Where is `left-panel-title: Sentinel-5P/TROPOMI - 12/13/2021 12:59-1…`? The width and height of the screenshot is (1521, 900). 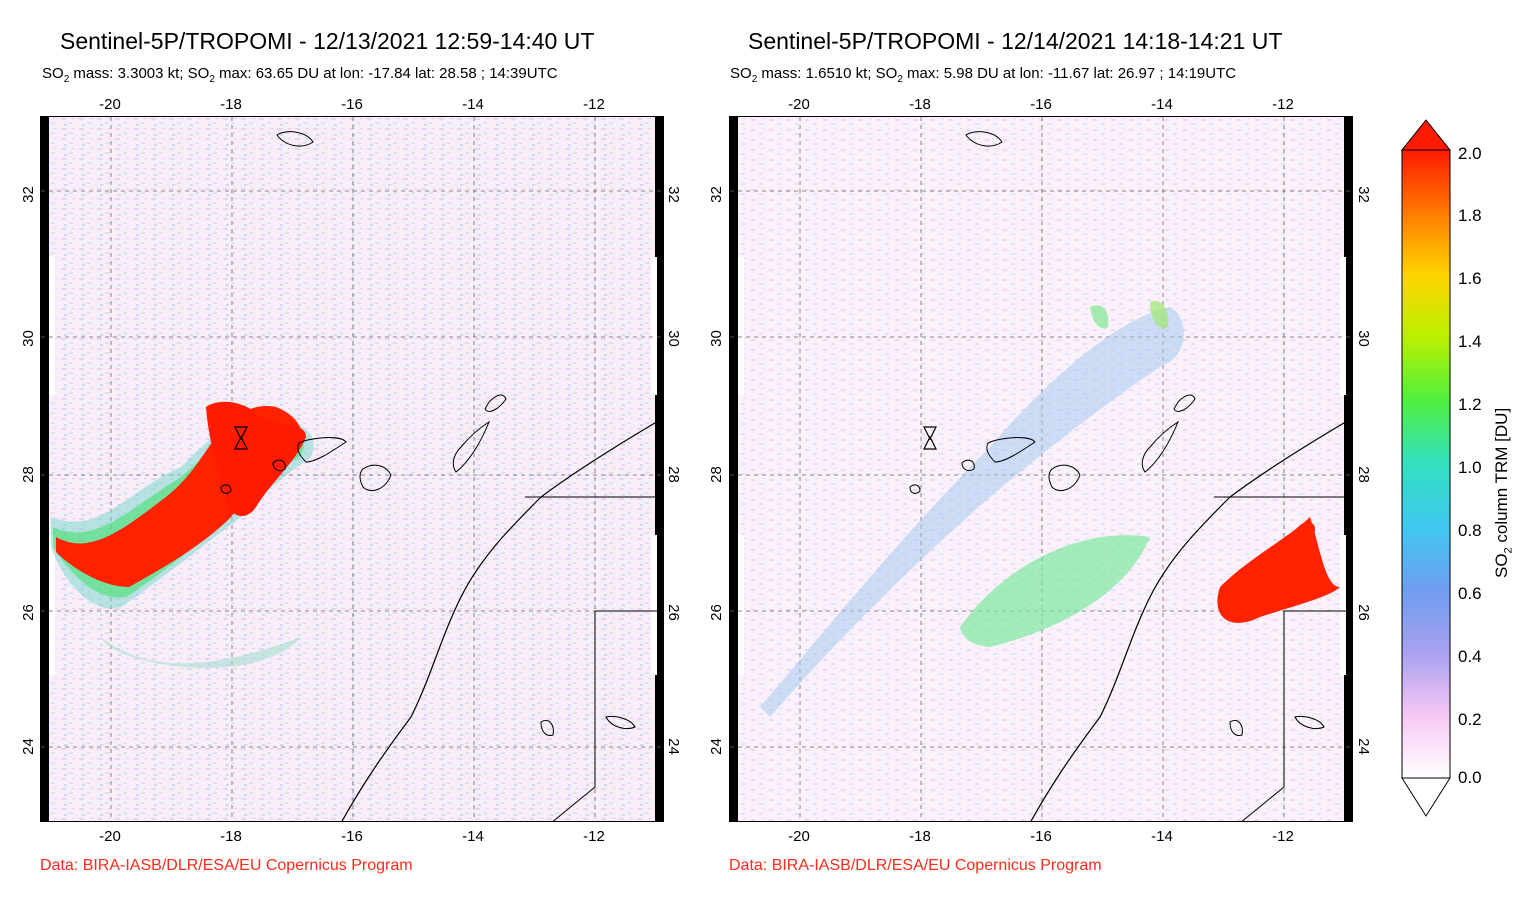
left-panel-title: Sentinel-5P/TROPOMI - 12/13/2021 12:59-1… is located at coordinates (327, 41).